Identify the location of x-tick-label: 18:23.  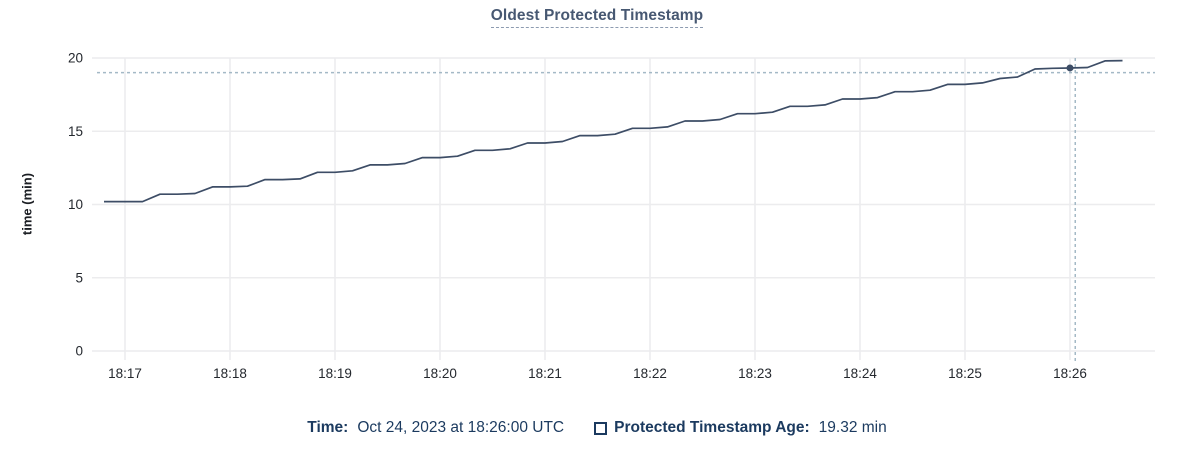
(755, 373).